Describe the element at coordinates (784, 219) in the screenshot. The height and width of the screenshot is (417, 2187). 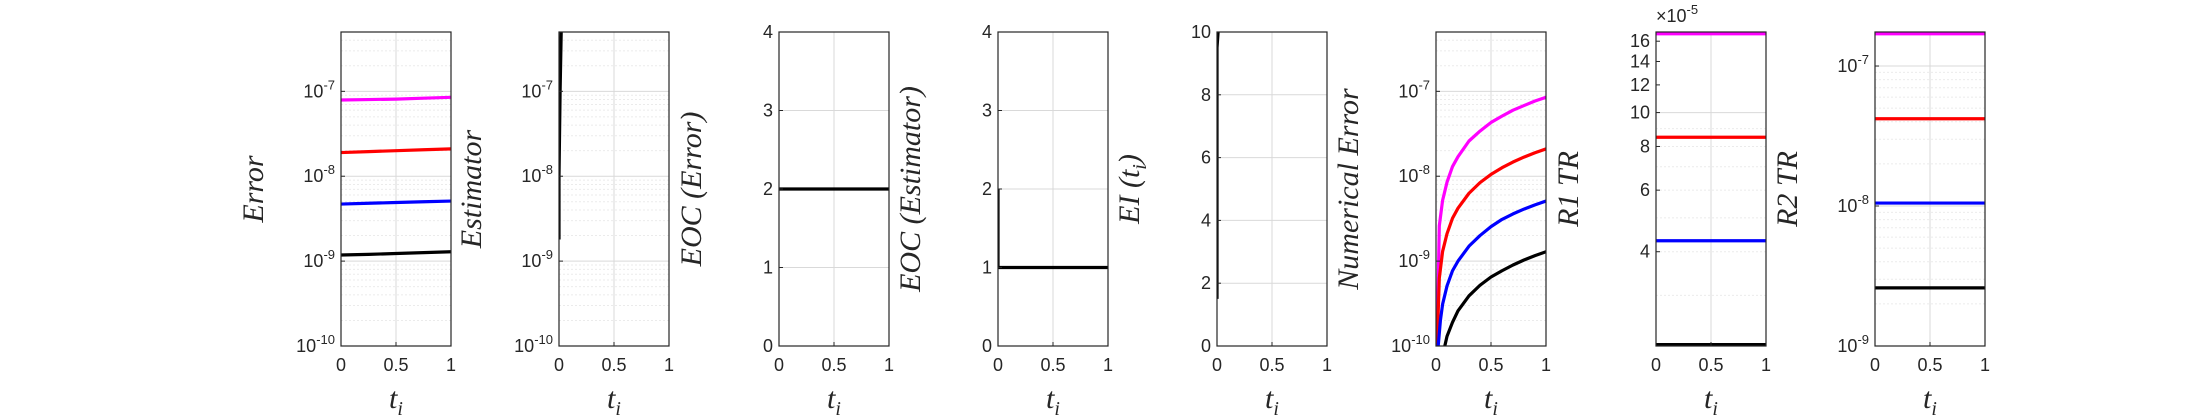
I see `chart-panel-3: 0 0.5 1 0 1 2 3 4 ti EOC (Error)` at that location.